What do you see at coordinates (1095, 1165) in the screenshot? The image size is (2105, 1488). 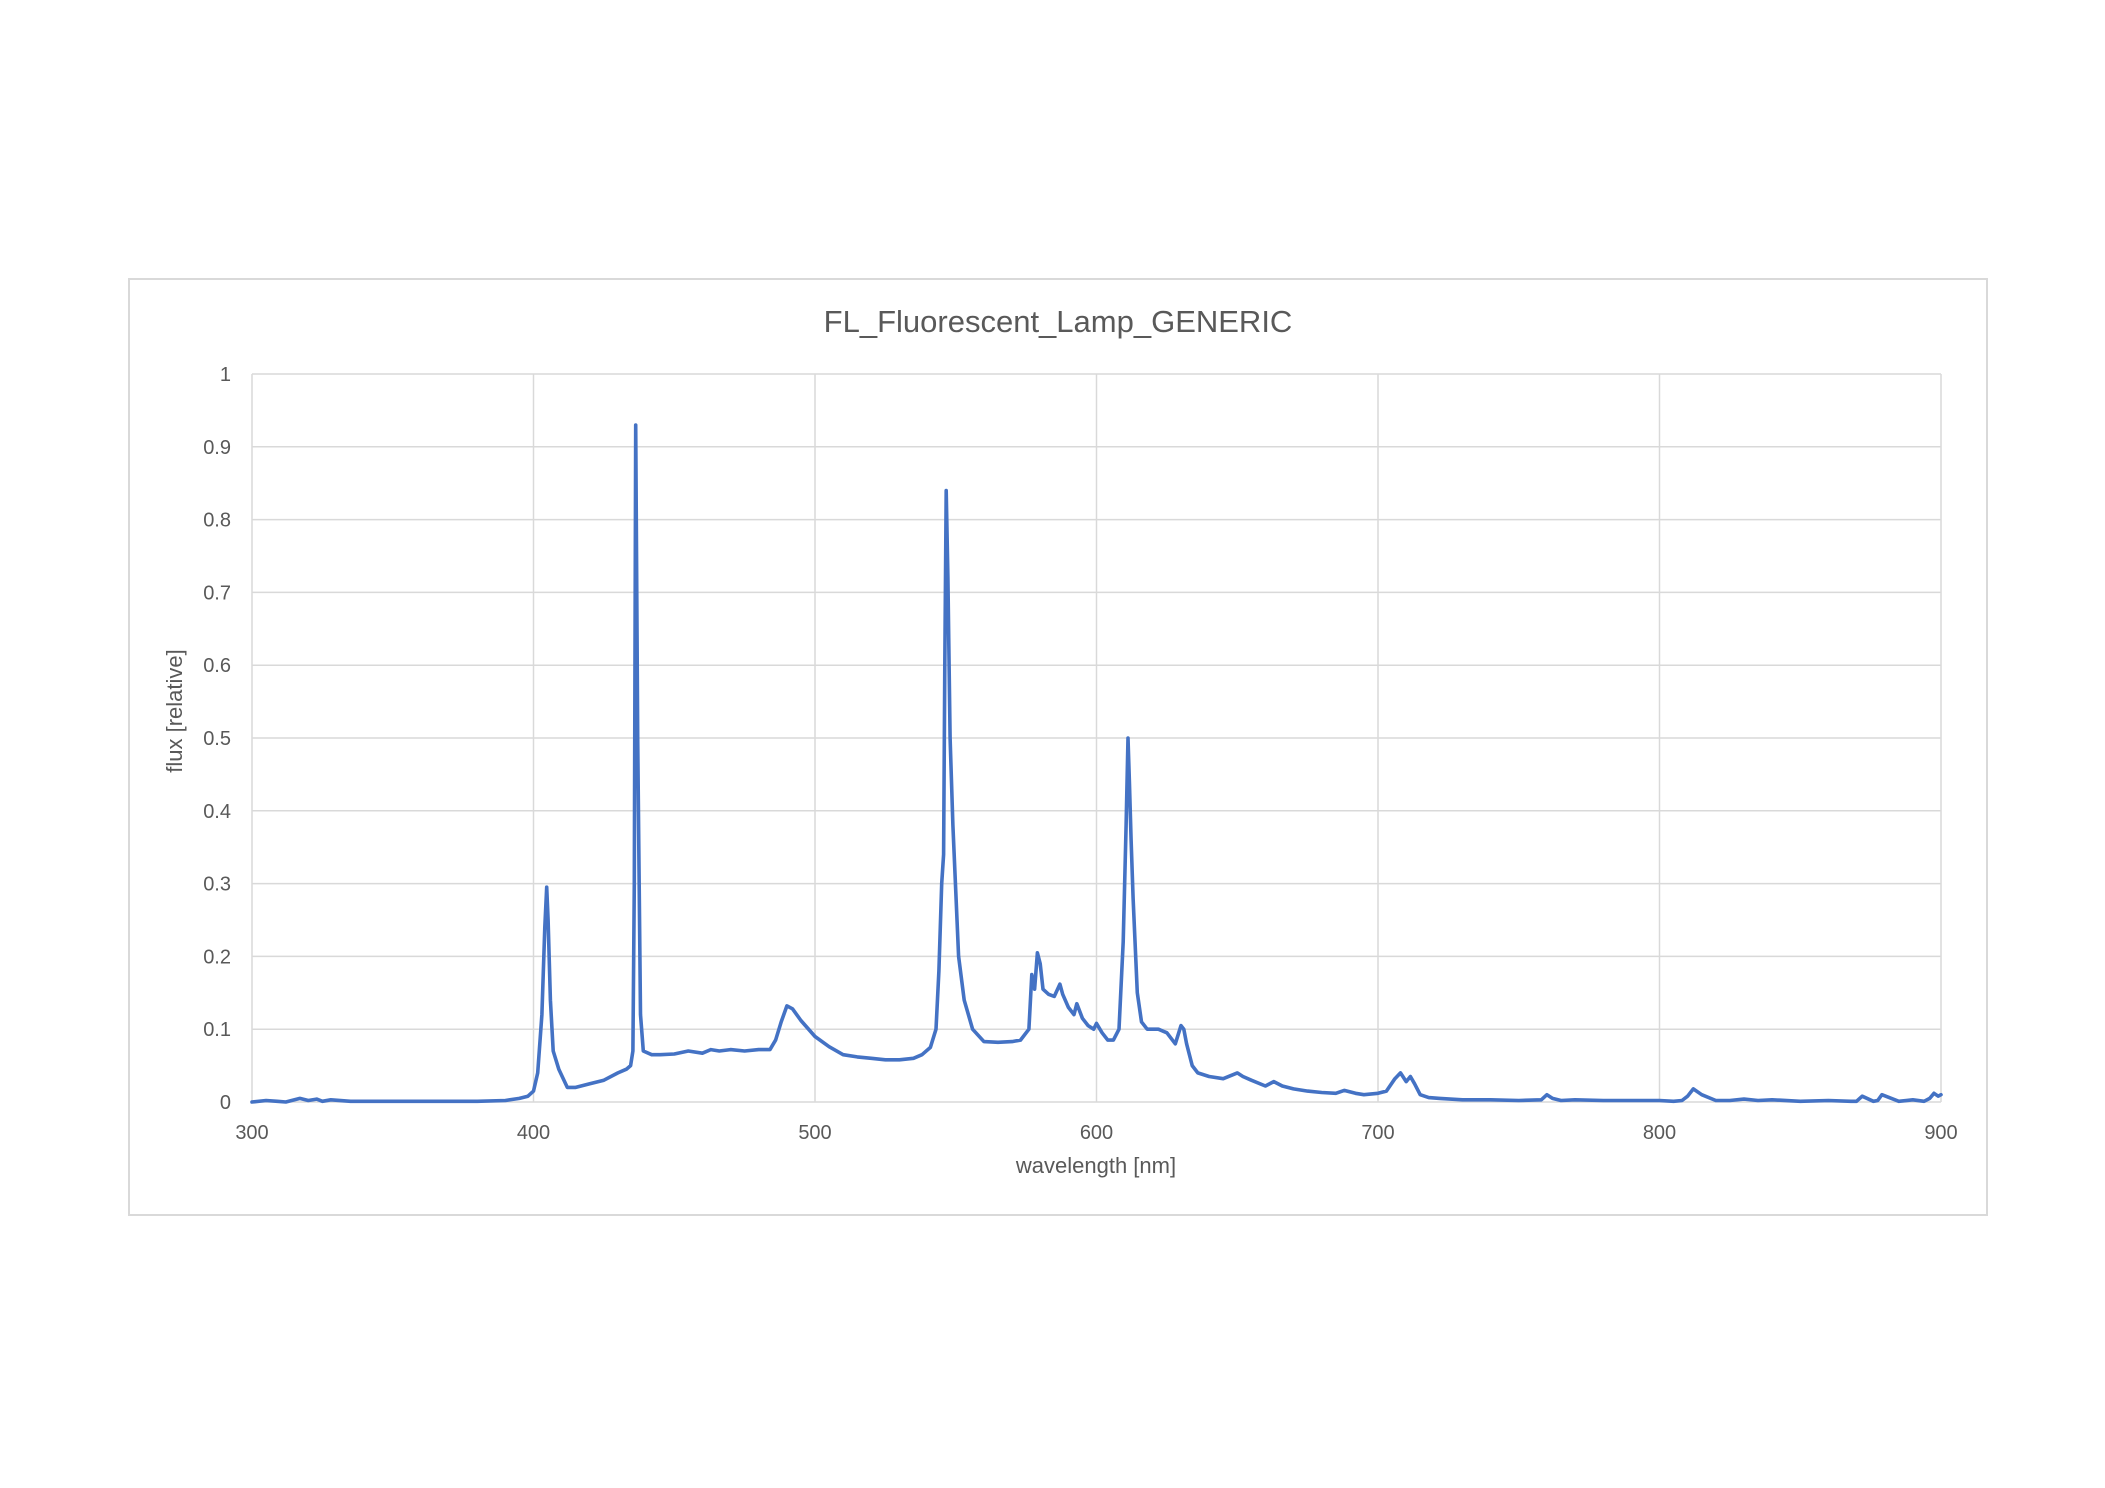 I see `x-axis-label: wavelength [nm]` at bounding box center [1095, 1165].